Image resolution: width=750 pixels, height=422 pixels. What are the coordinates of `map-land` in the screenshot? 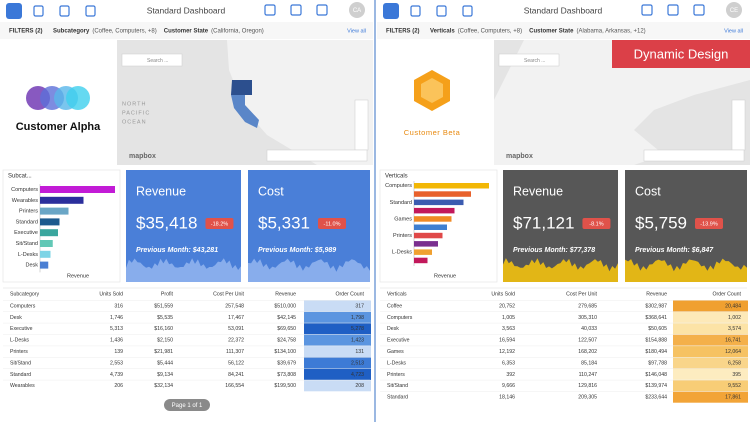 It's located at (300, 102).